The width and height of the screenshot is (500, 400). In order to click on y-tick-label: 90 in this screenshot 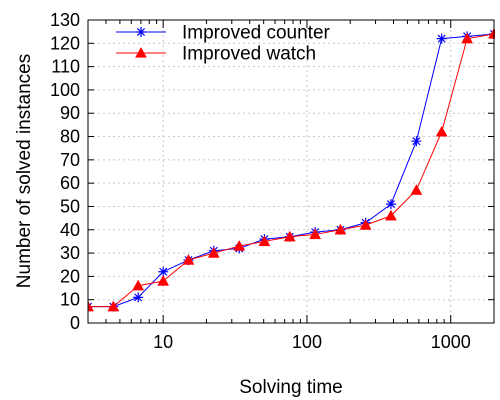, I will do `click(70, 113)`.